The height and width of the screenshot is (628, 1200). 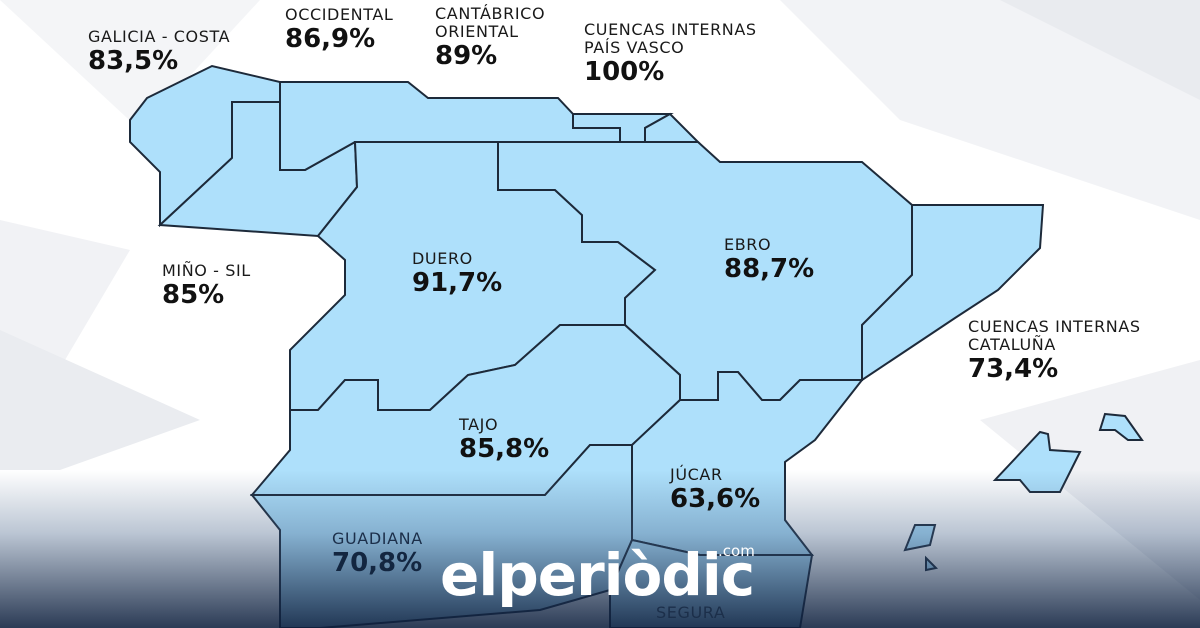 I want to click on basin-percentage: 88,7%, so click(x=769, y=269).